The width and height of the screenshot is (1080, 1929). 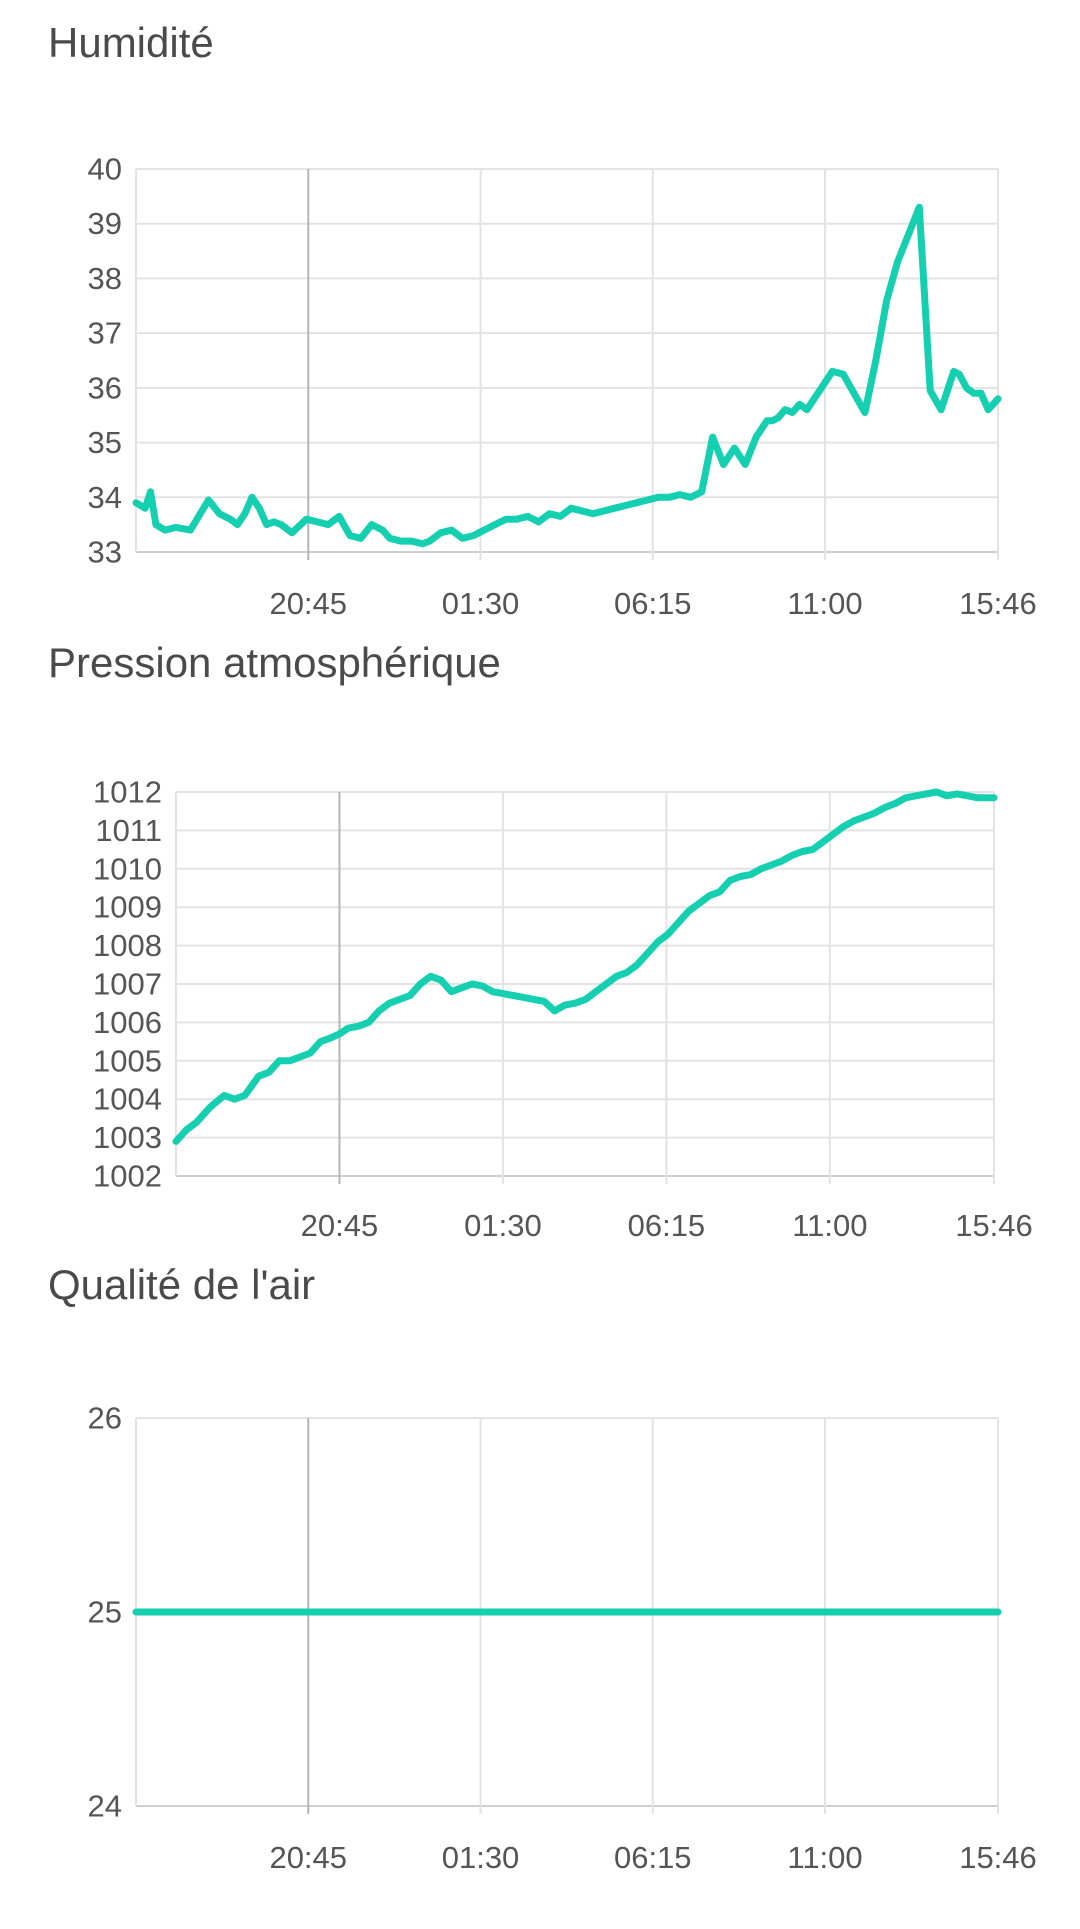 What do you see at coordinates (105, 387) in the screenshot?
I see `y-tick-label: 36` at bounding box center [105, 387].